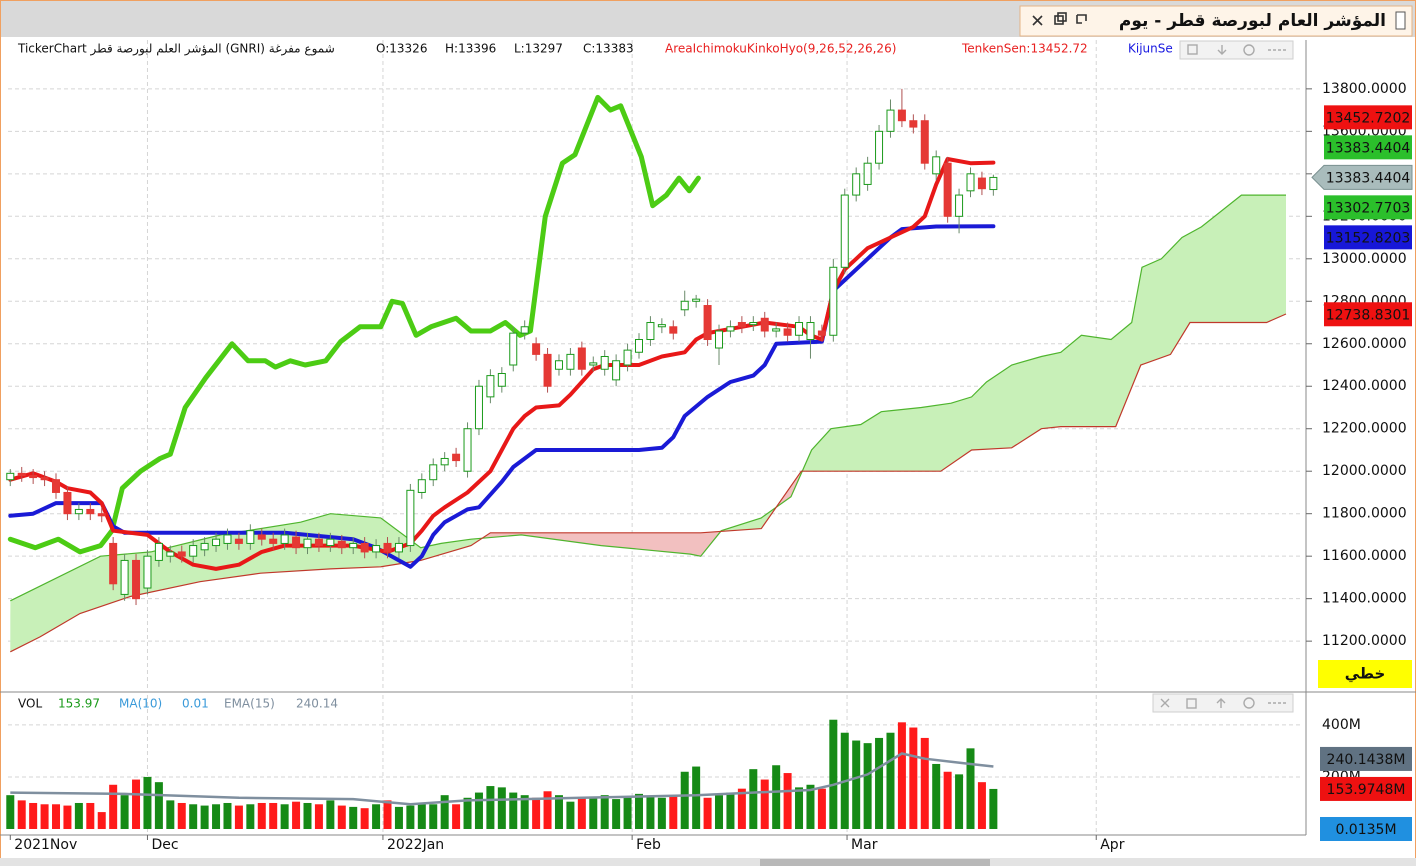 The image size is (1416, 866). I want to click on style-button, so click(1365, 674).